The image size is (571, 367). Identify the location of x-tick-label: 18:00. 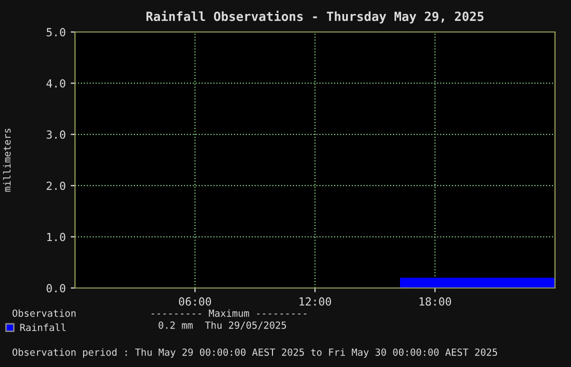
(436, 301).